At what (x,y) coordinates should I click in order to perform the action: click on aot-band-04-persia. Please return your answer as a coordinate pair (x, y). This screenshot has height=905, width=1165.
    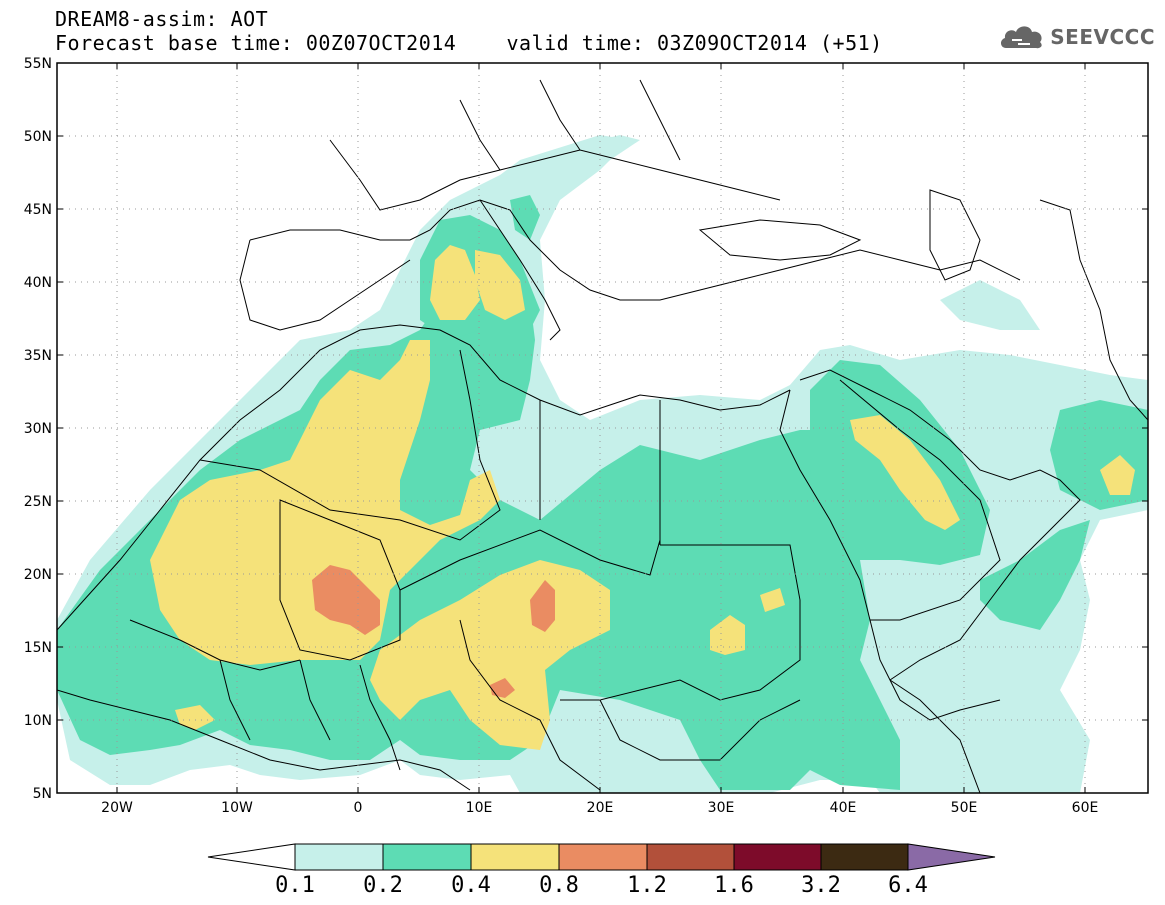
    Looking at the image, I should click on (1117, 475).